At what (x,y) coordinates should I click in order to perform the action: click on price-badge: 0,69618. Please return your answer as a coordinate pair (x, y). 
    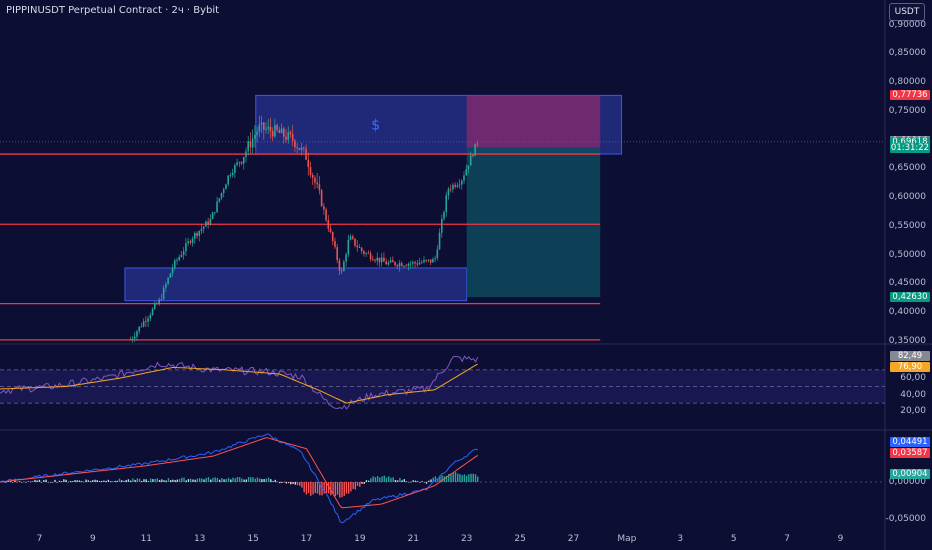
    Looking at the image, I should click on (910, 141).